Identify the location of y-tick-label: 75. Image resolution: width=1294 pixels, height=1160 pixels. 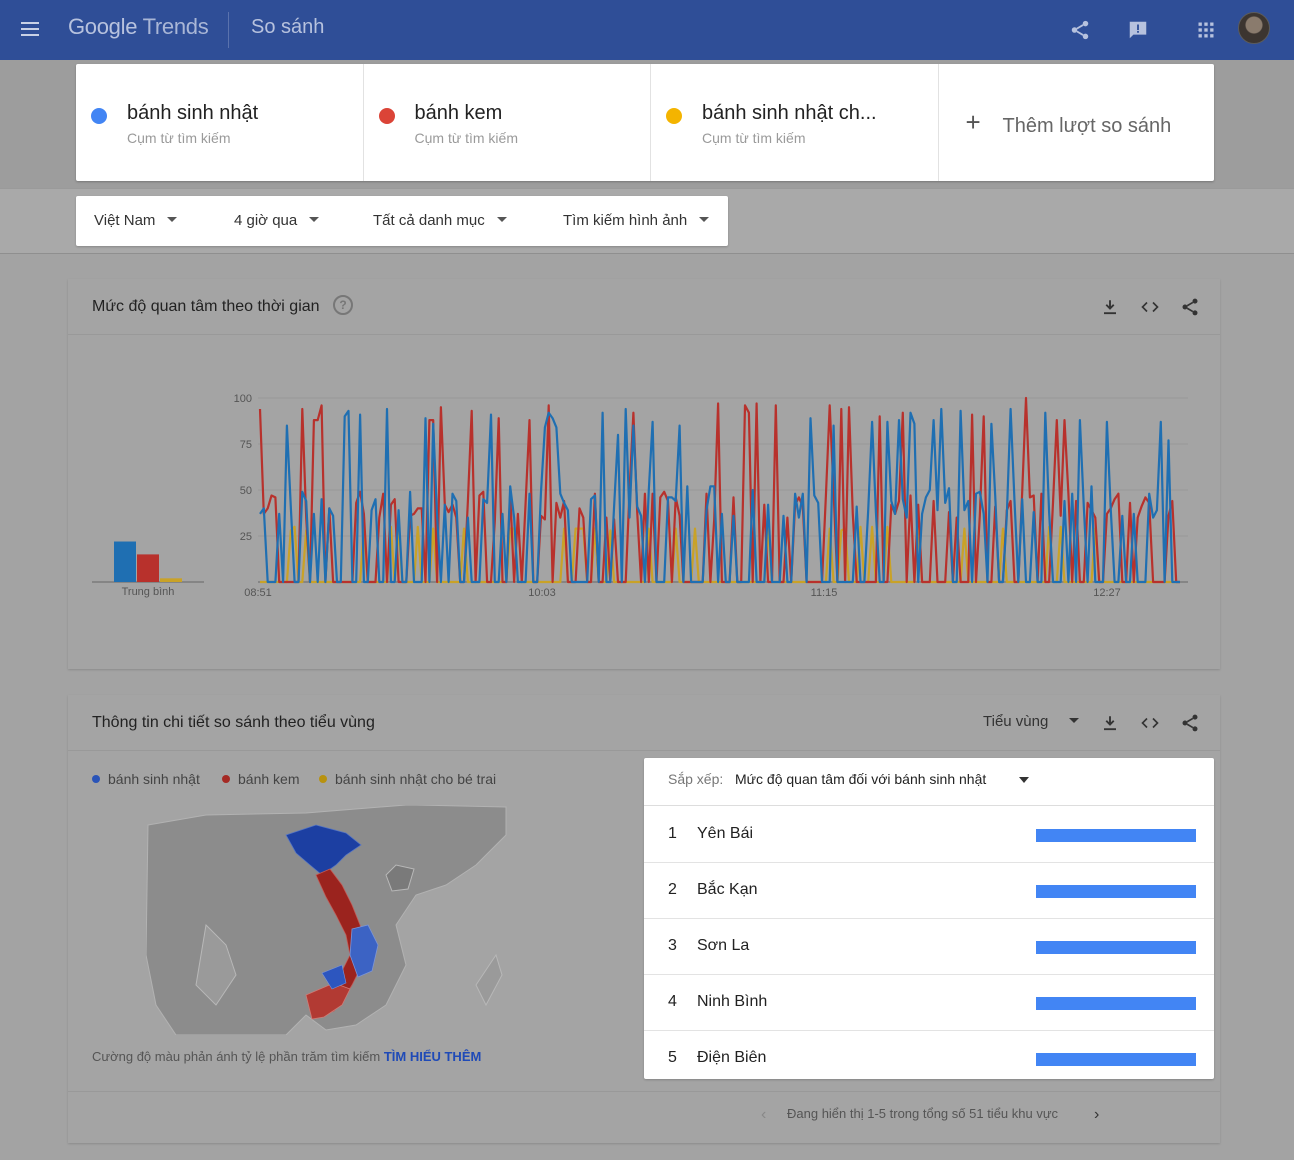
(246, 445).